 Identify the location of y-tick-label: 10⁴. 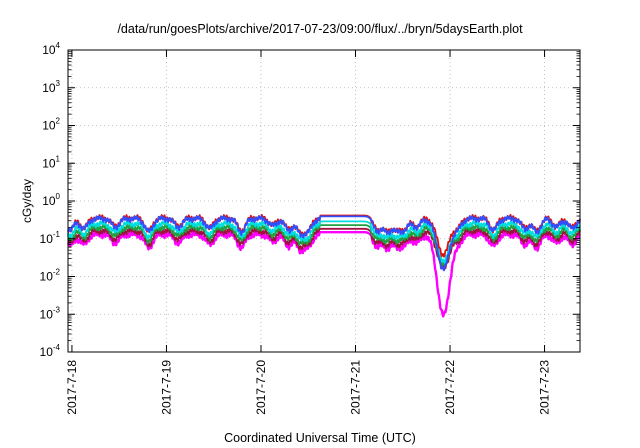
(51, 49).